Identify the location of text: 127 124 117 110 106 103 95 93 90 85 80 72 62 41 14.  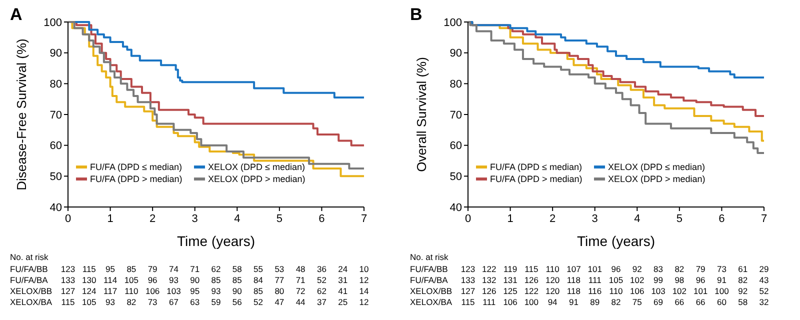
(214, 291).